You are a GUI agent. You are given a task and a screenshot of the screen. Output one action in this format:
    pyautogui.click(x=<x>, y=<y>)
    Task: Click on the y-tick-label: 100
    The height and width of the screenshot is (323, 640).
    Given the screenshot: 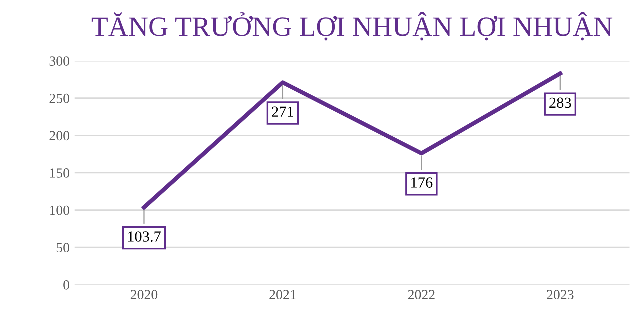 What is the action you would take?
    pyautogui.click(x=60, y=211)
    